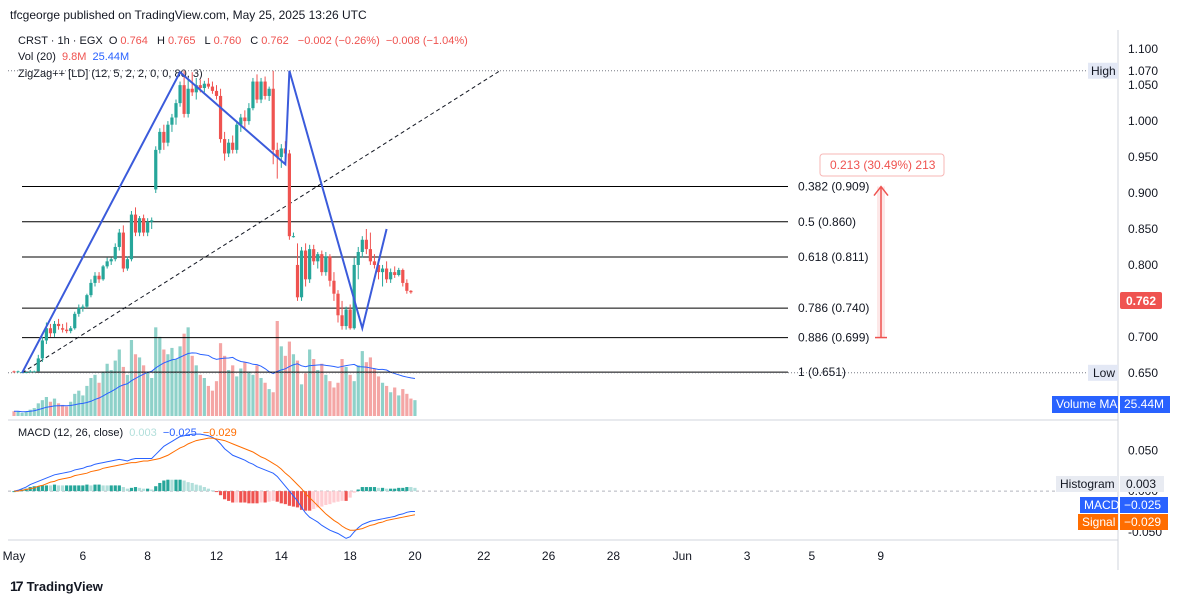 Image resolution: width=1187 pixels, height=605 pixels. I want to click on tradingview-footer: 17 TradingView, so click(56, 586).